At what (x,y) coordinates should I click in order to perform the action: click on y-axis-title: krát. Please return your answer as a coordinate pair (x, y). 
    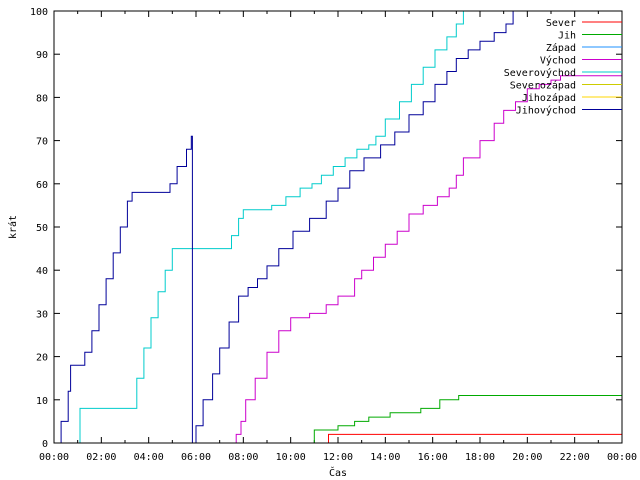
    Looking at the image, I should click on (13, 227).